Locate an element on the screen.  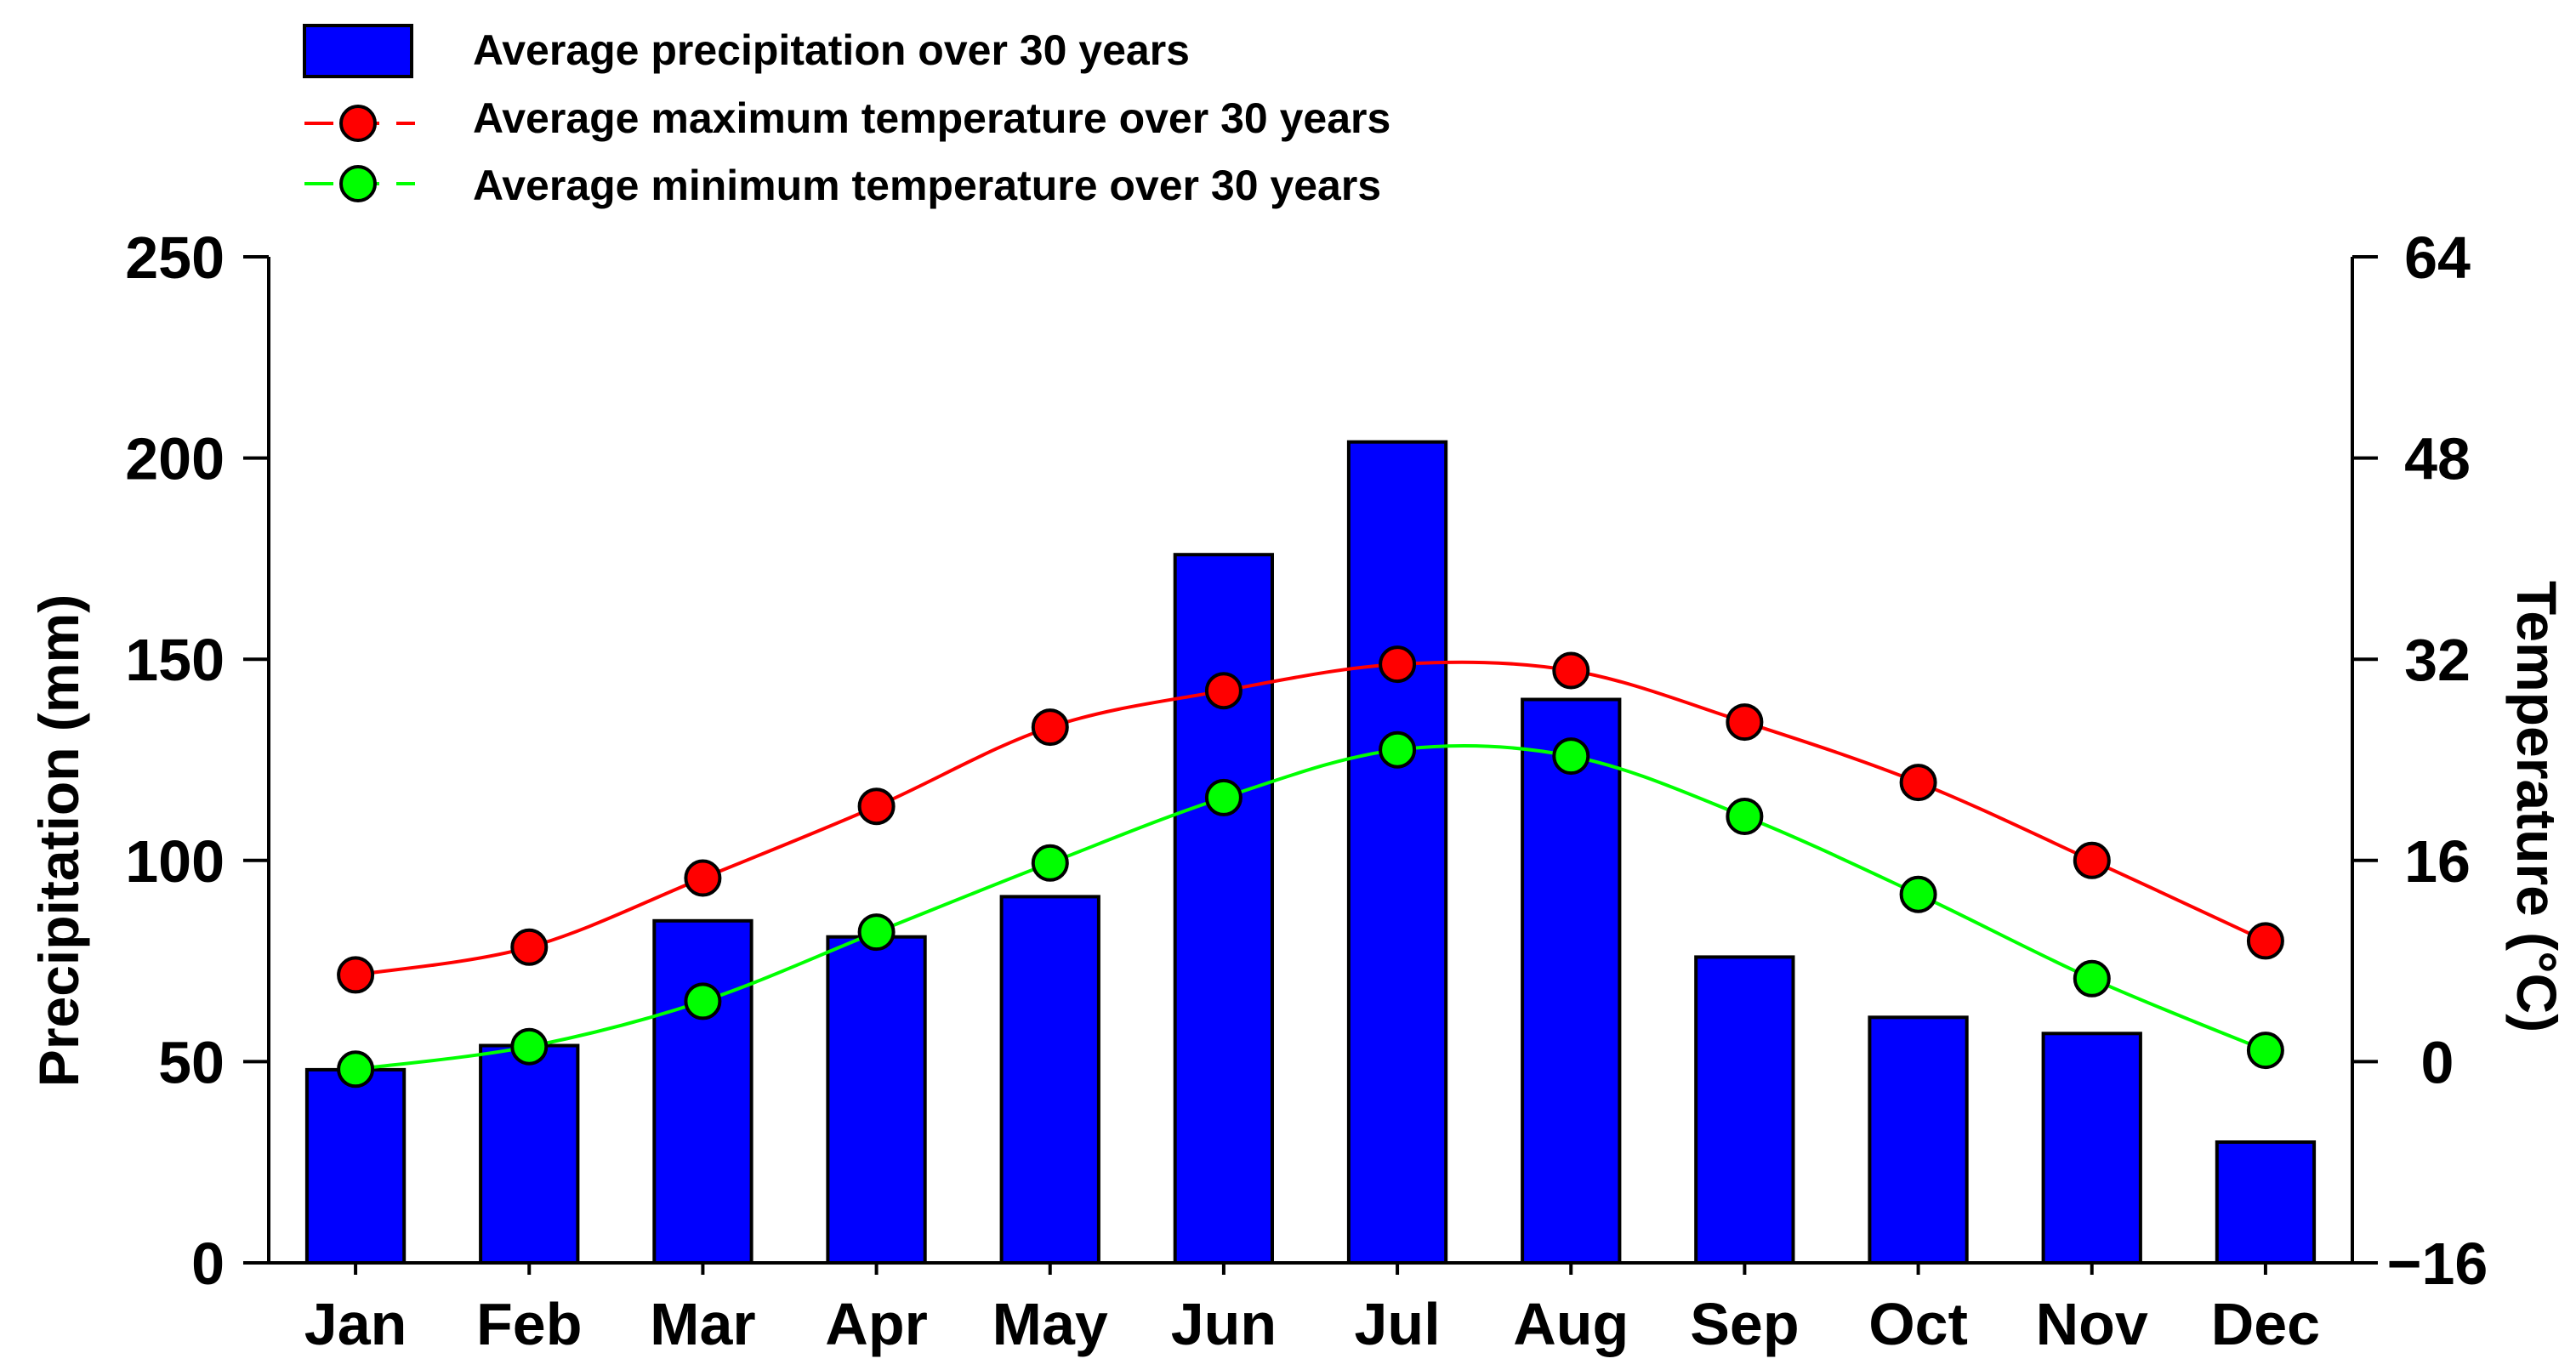
right-tick-label--16: −16 is located at coordinates (2437, 1264).